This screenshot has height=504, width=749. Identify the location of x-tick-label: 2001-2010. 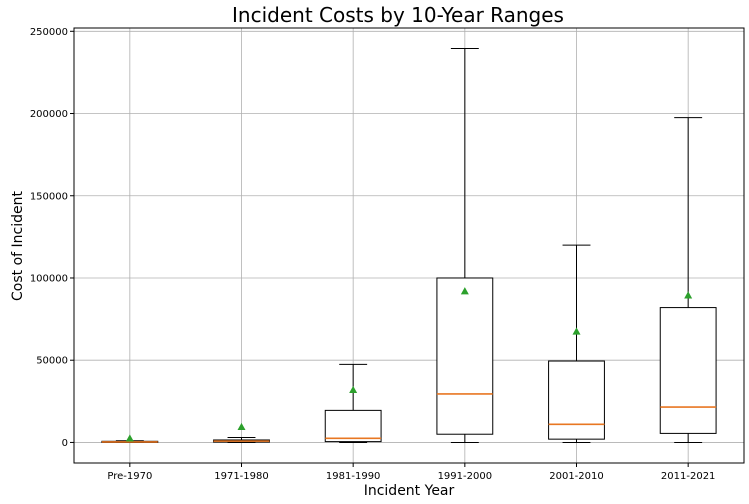
(576, 476).